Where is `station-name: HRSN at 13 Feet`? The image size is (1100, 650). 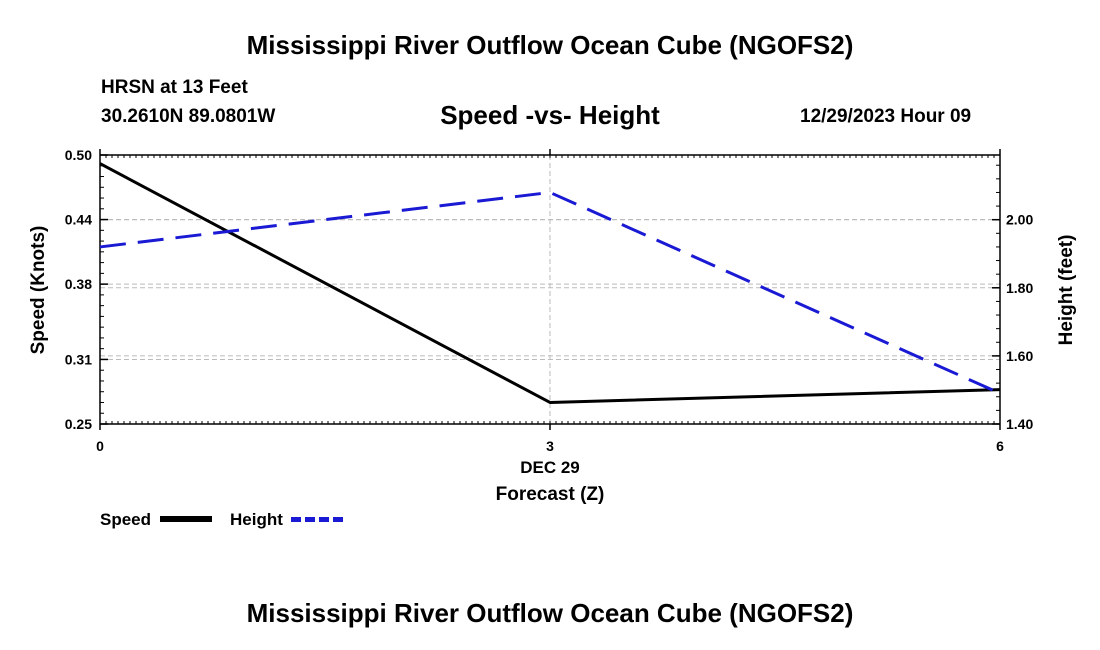
station-name: HRSN at 13 Feet is located at coordinates (174, 87).